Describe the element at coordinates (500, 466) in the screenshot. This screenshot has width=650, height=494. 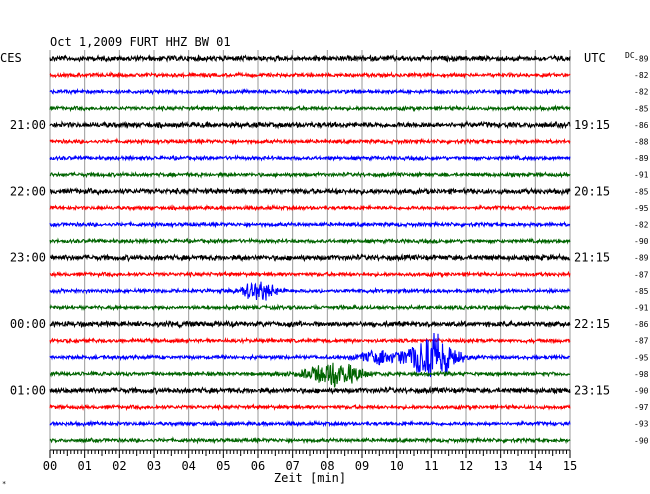
I see `x-tick-label: 13` at that location.